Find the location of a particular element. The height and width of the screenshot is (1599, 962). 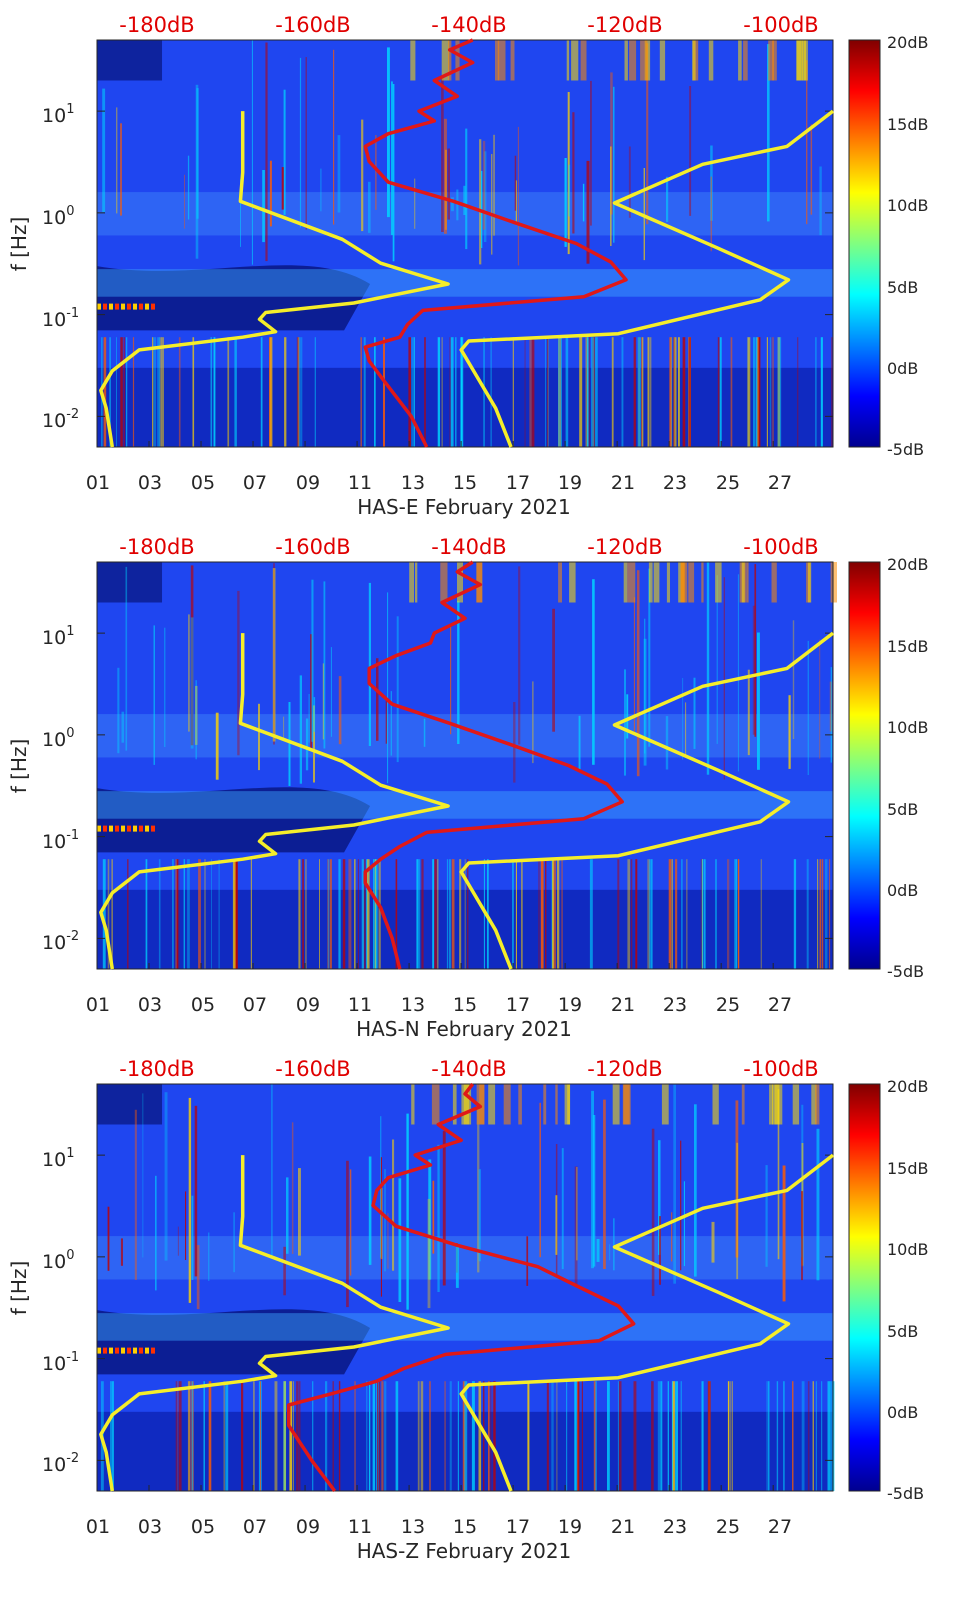

quiet-region is located at coordinates (234, 1342).